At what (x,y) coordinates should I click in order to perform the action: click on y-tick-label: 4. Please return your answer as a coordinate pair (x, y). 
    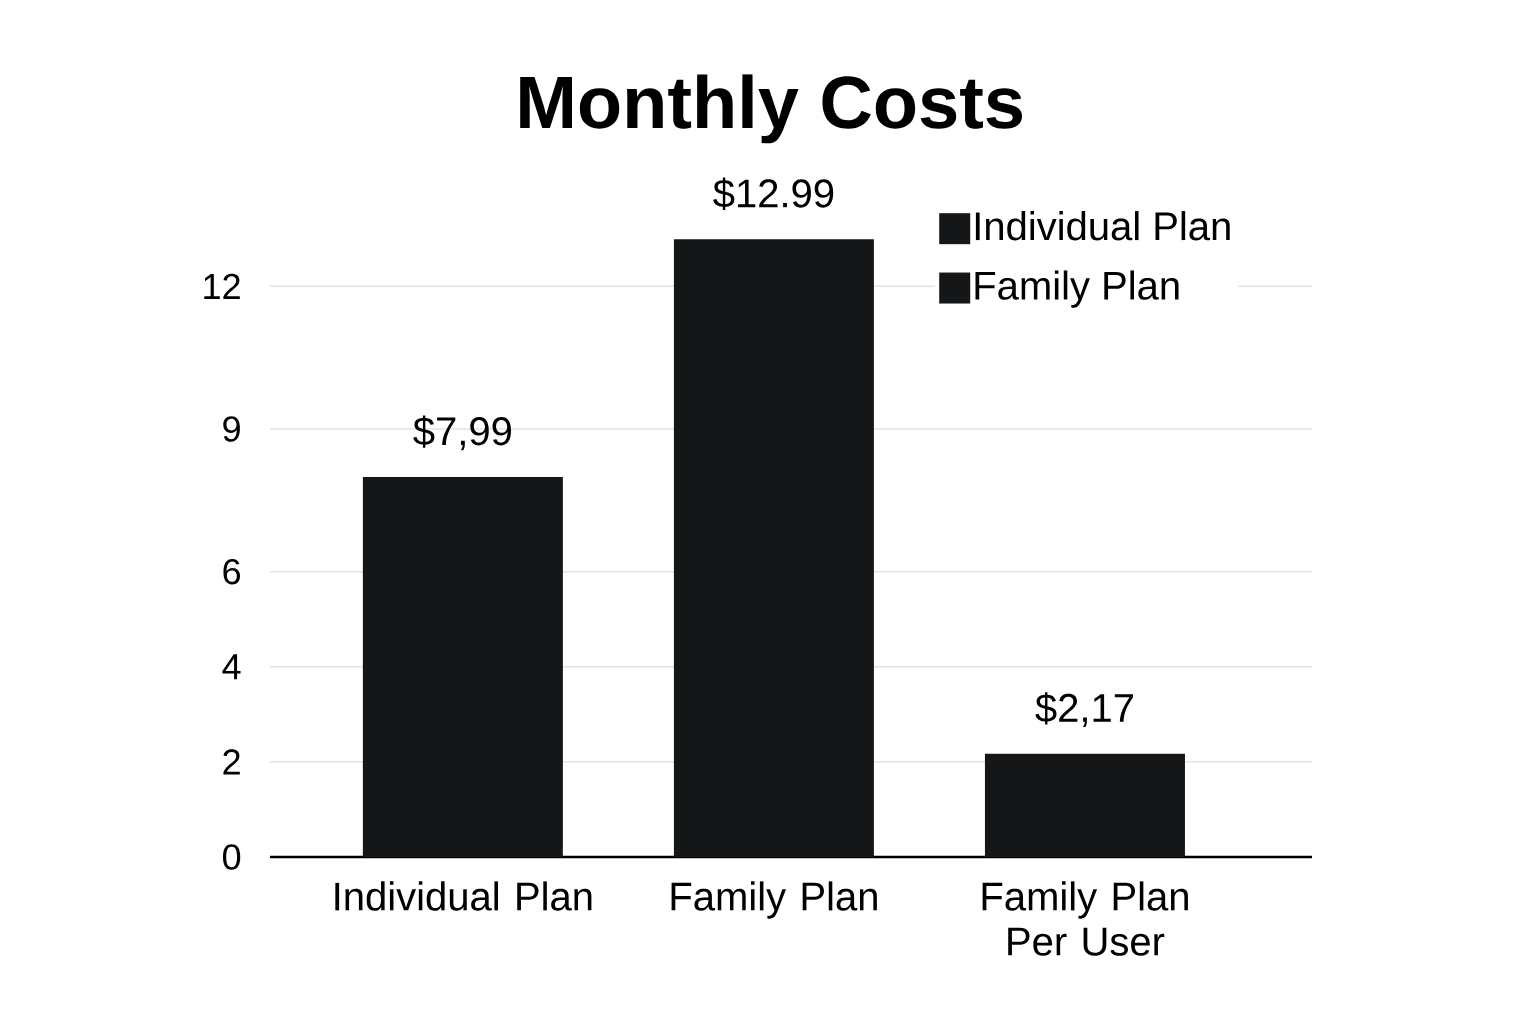
    Looking at the image, I should click on (231, 667).